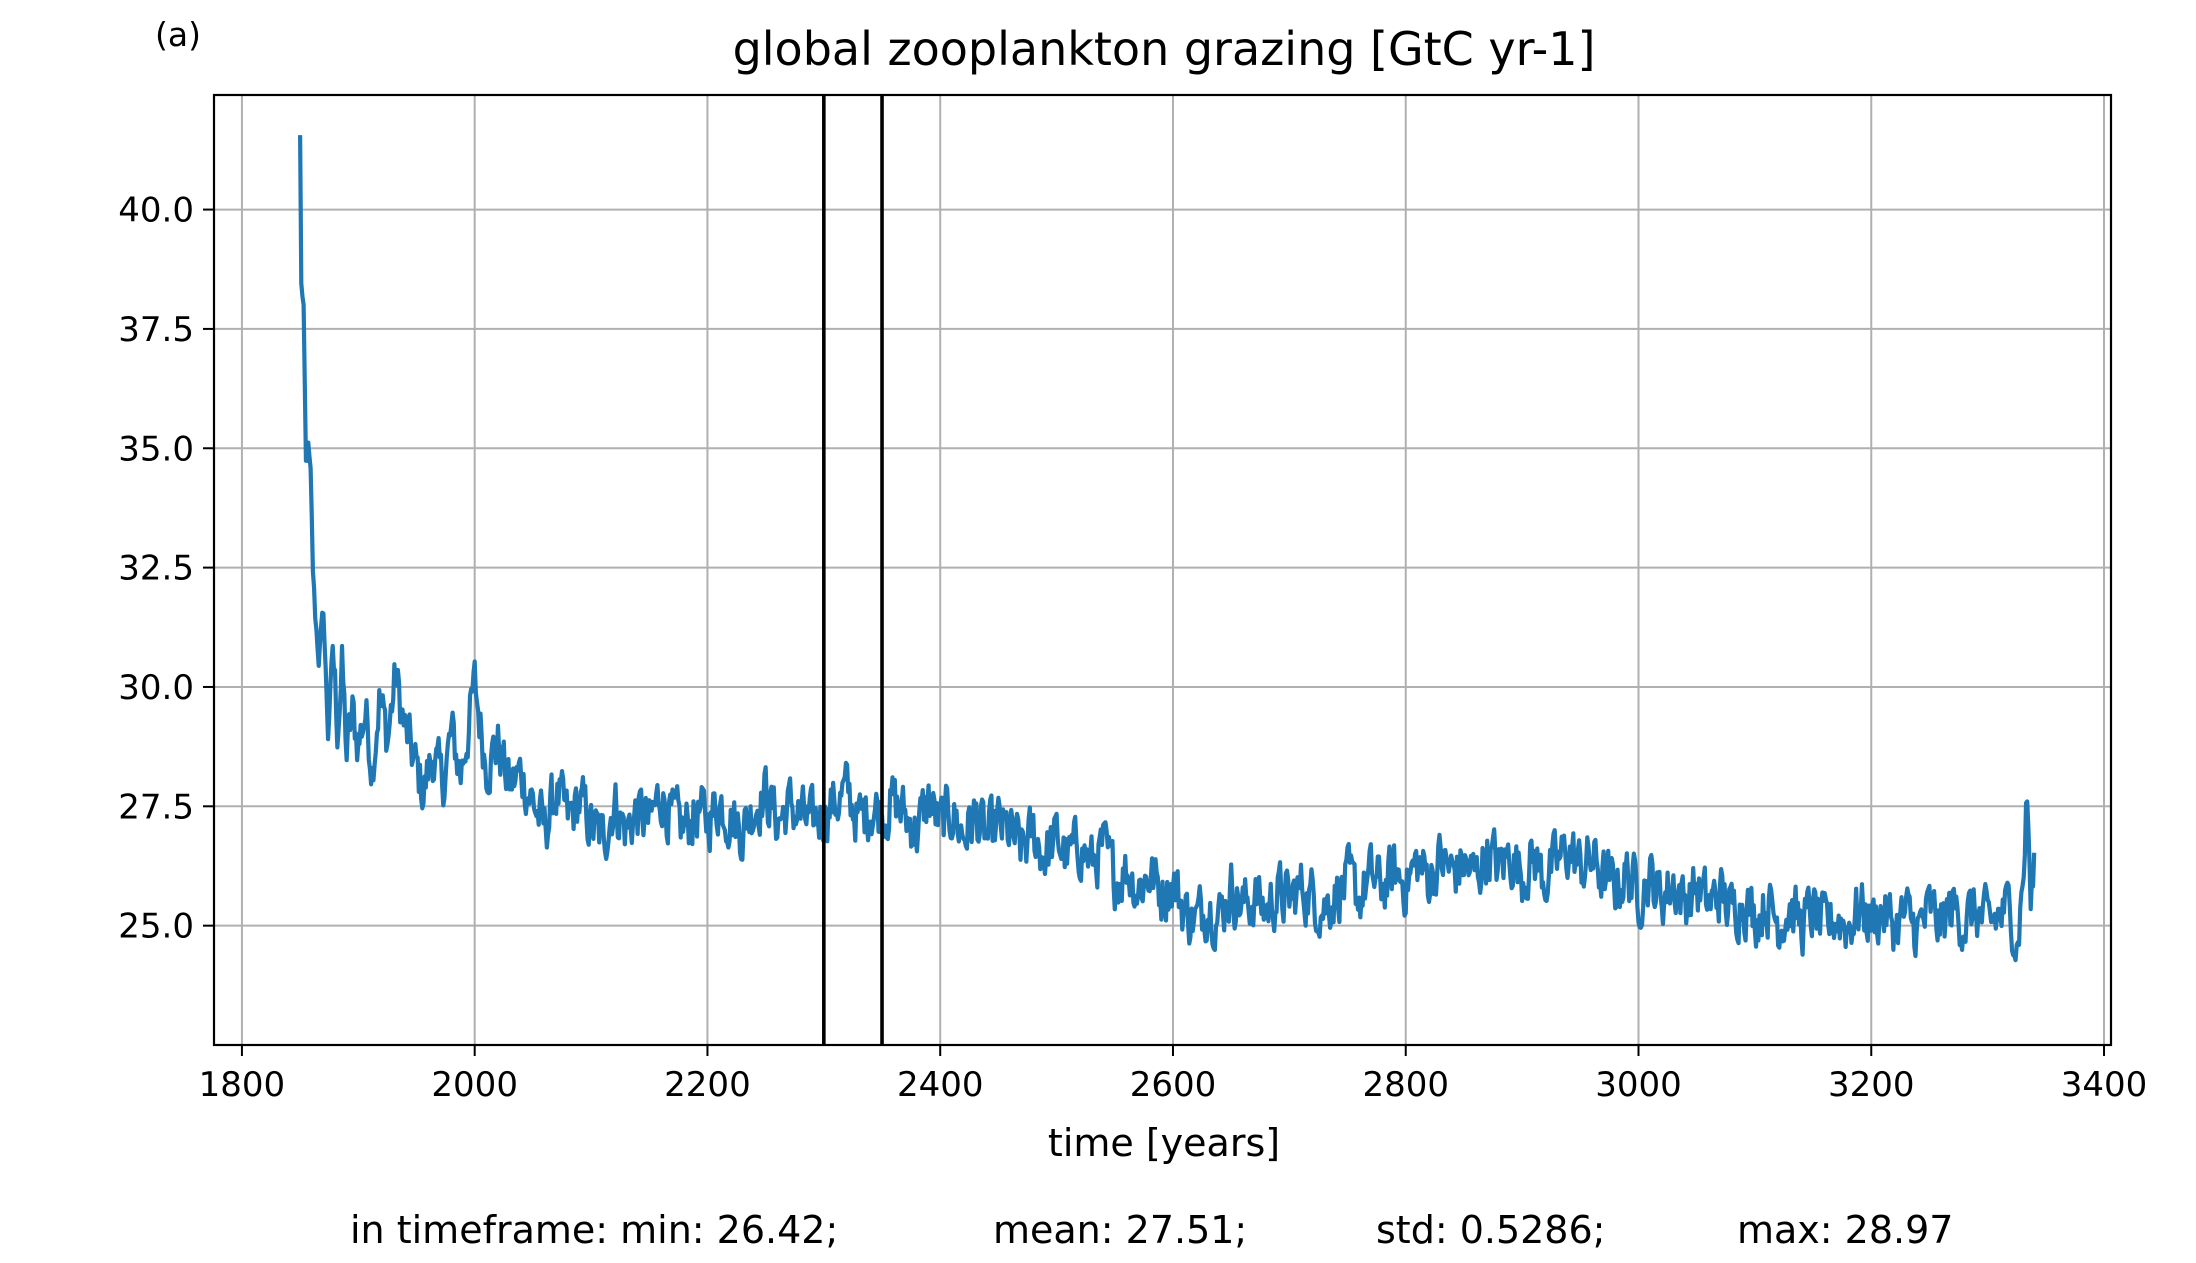  What do you see at coordinates (156, 330) in the screenshot?
I see `y-tick-label: 37.5` at bounding box center [156, 330].